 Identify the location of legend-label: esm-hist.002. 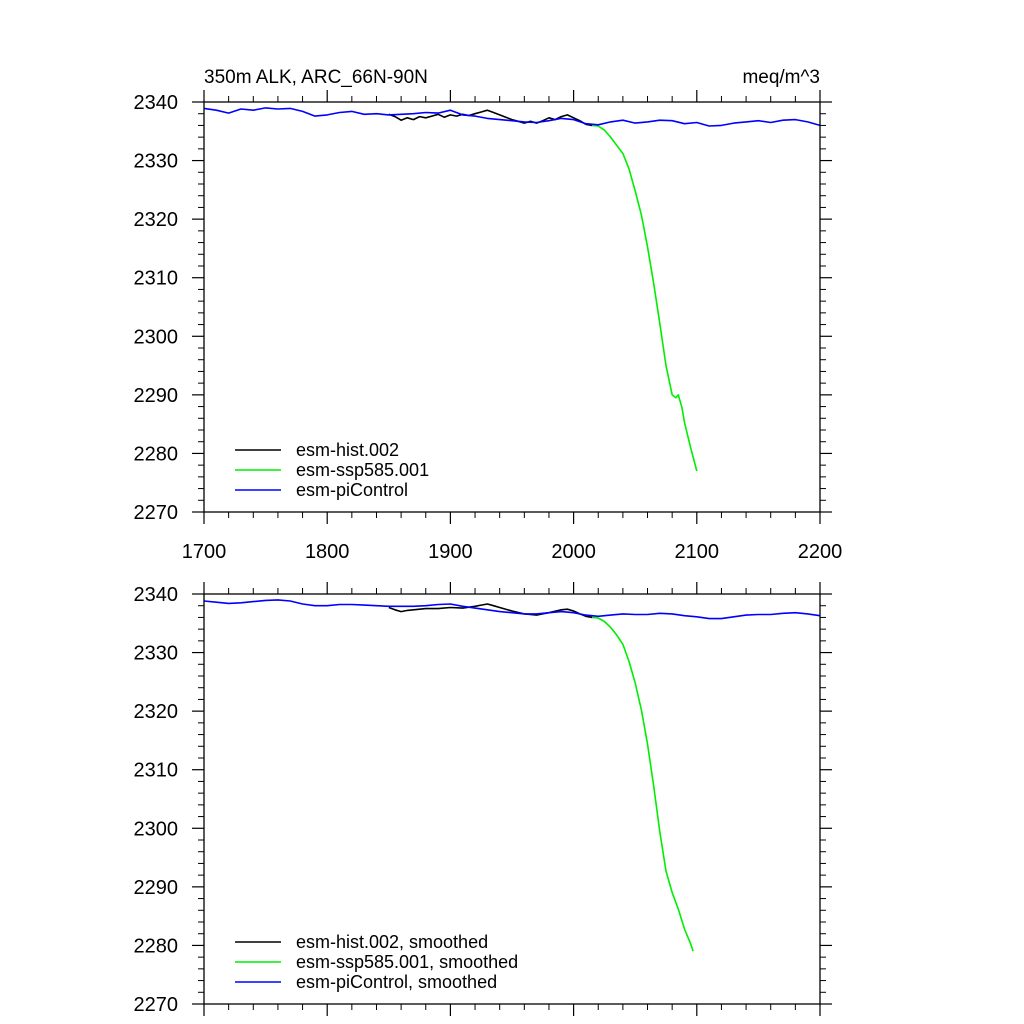
(347, 450).